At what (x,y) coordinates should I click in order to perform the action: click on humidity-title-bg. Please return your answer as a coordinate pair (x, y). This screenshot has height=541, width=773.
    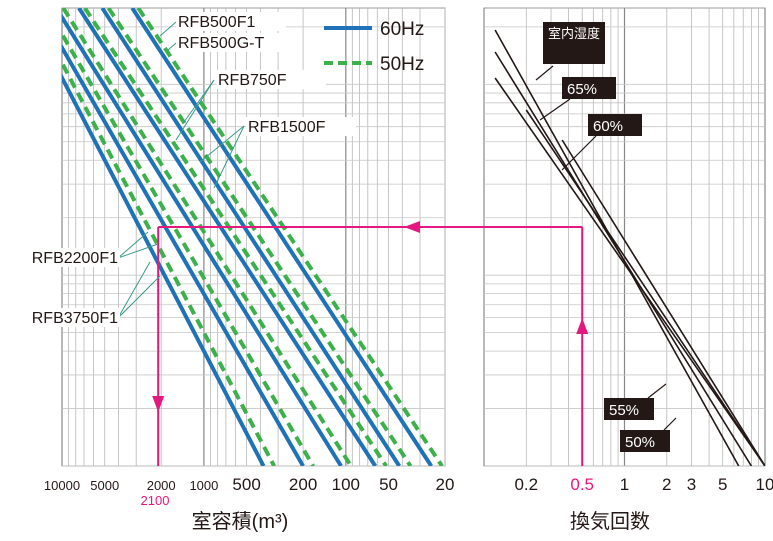
    Looking at the image, I should click on (574, 43).